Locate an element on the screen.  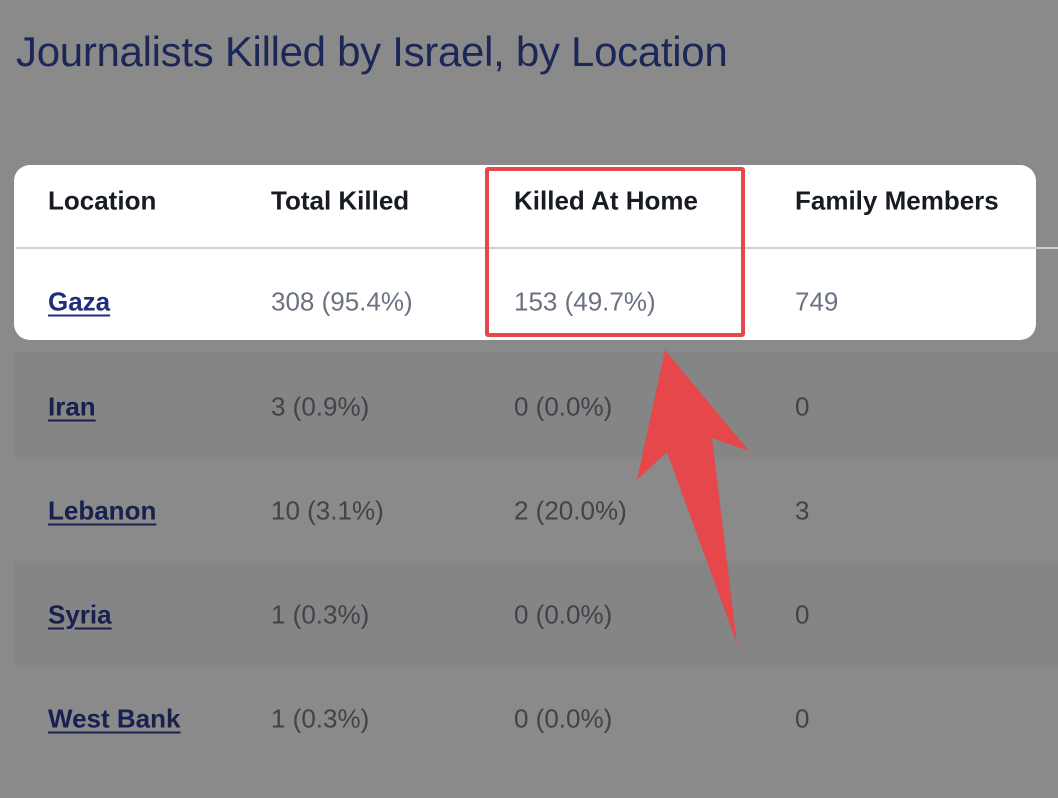
location-link-west-bank: West Bank is located at coordinates (114, 718).